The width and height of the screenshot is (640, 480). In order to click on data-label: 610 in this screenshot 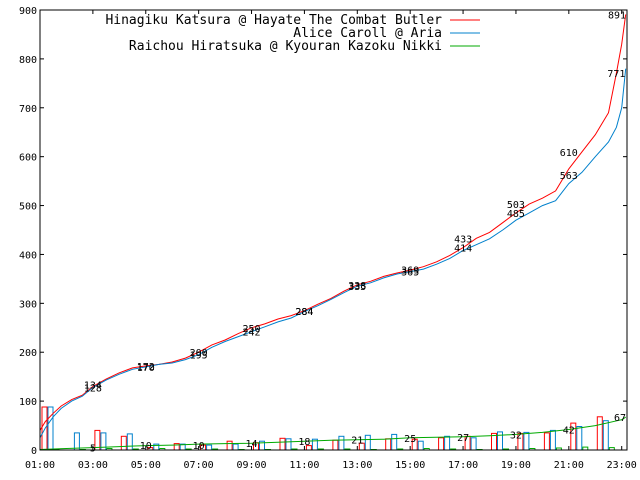, I will do `click(569, 153)`.